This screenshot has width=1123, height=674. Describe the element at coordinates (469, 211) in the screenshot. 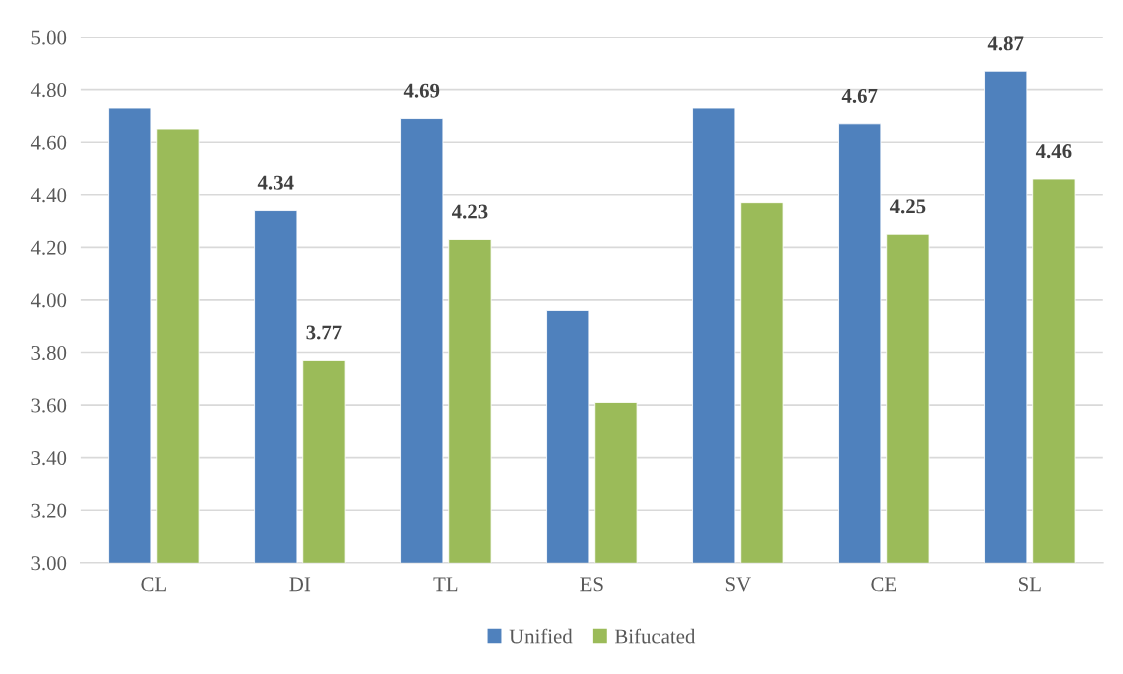

I see `data-label: 4.23` at that location.